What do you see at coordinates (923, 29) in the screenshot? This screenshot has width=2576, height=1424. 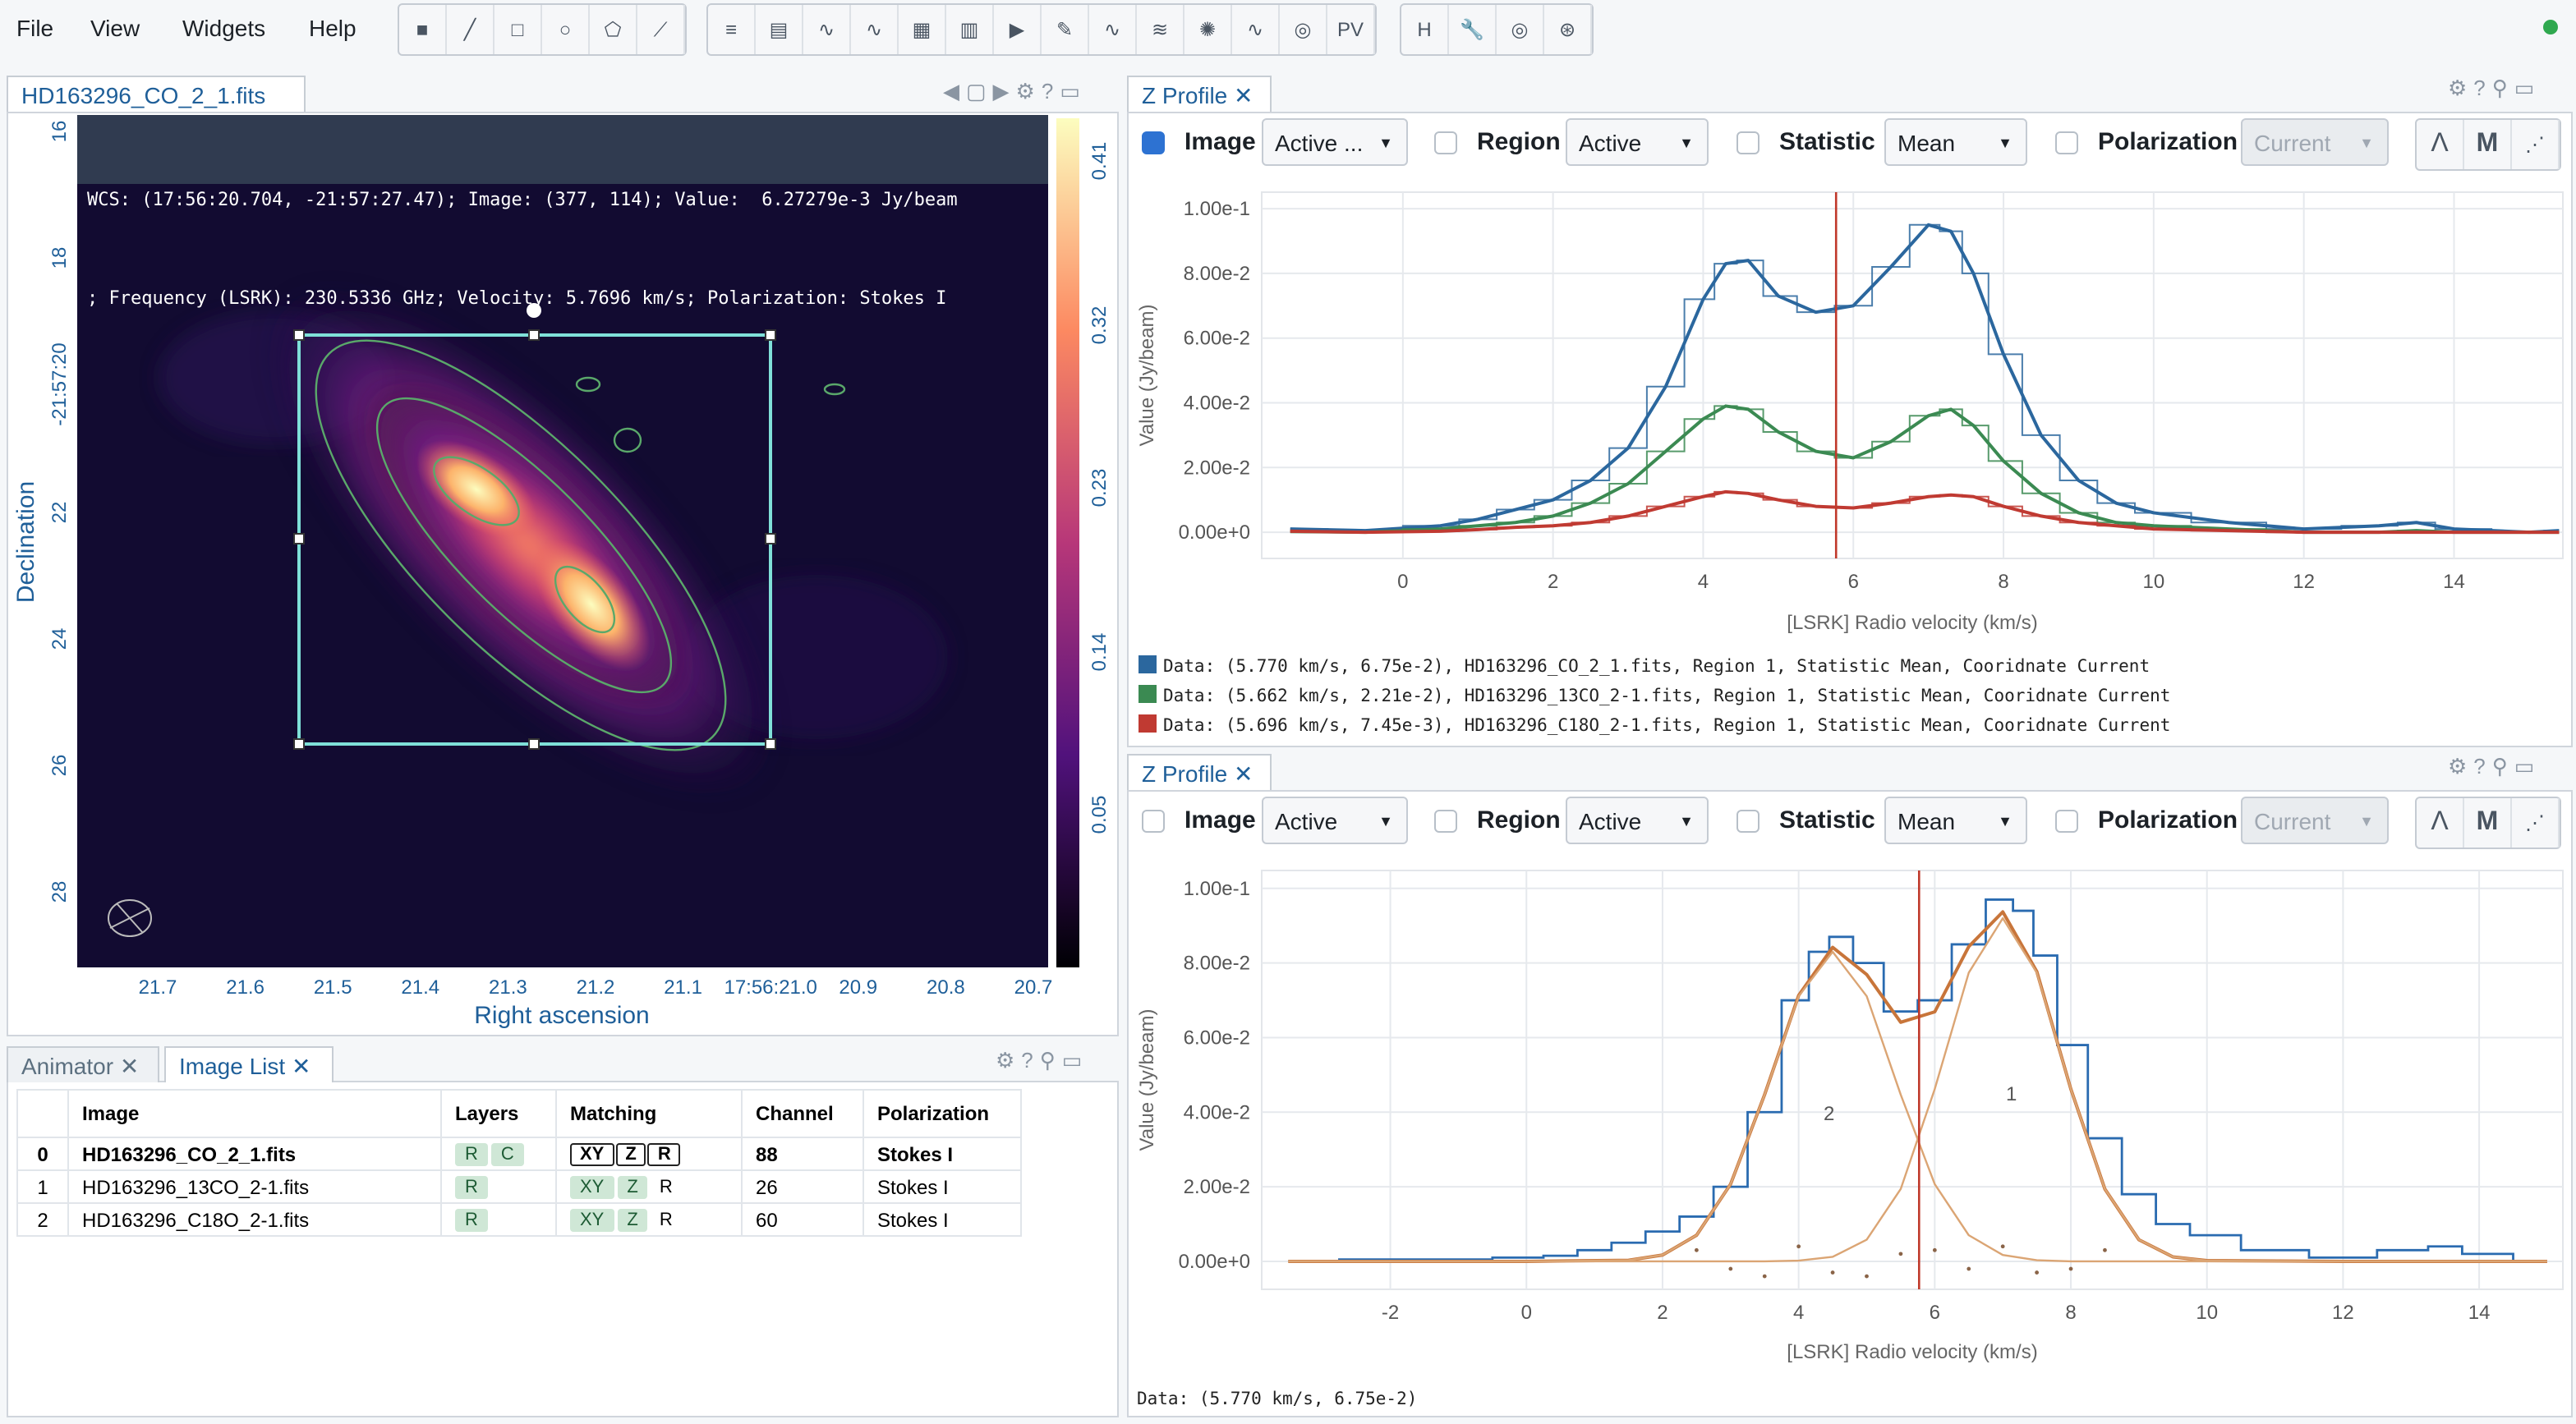 I see `toolbar-button: ▦` at bounding box center [923, 29].